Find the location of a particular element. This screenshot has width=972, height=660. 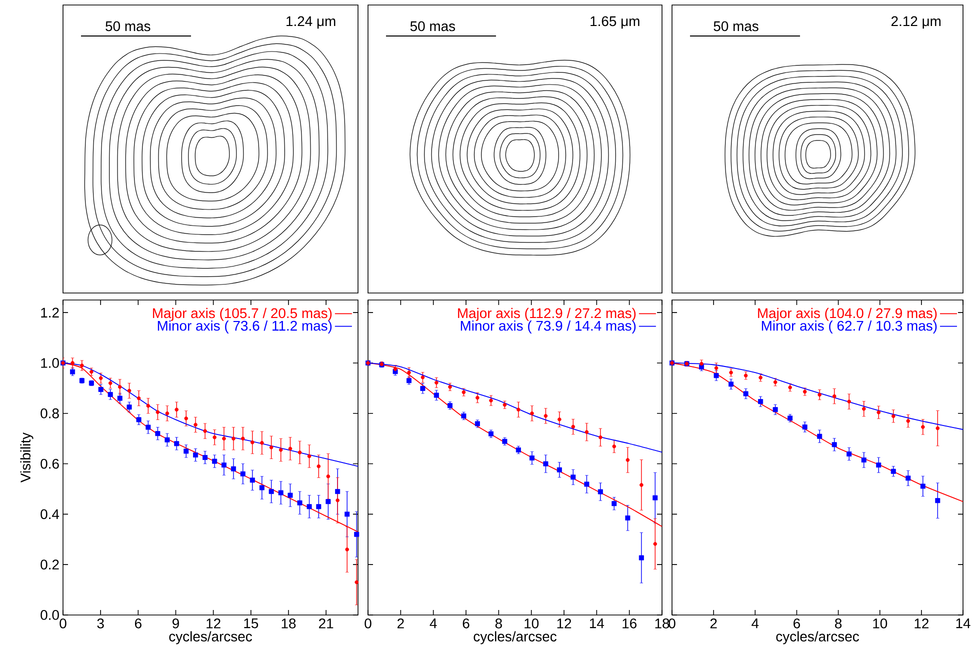

x-tick-label: 15 is located at coordinates (251, 623).